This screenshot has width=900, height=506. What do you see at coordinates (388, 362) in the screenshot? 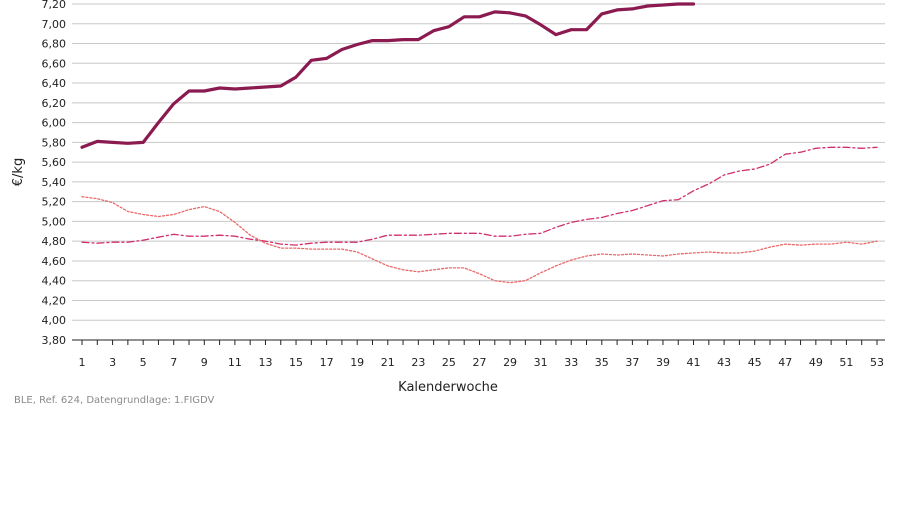
I see `x-tick-label: 21` at bounding box center [388, 362].